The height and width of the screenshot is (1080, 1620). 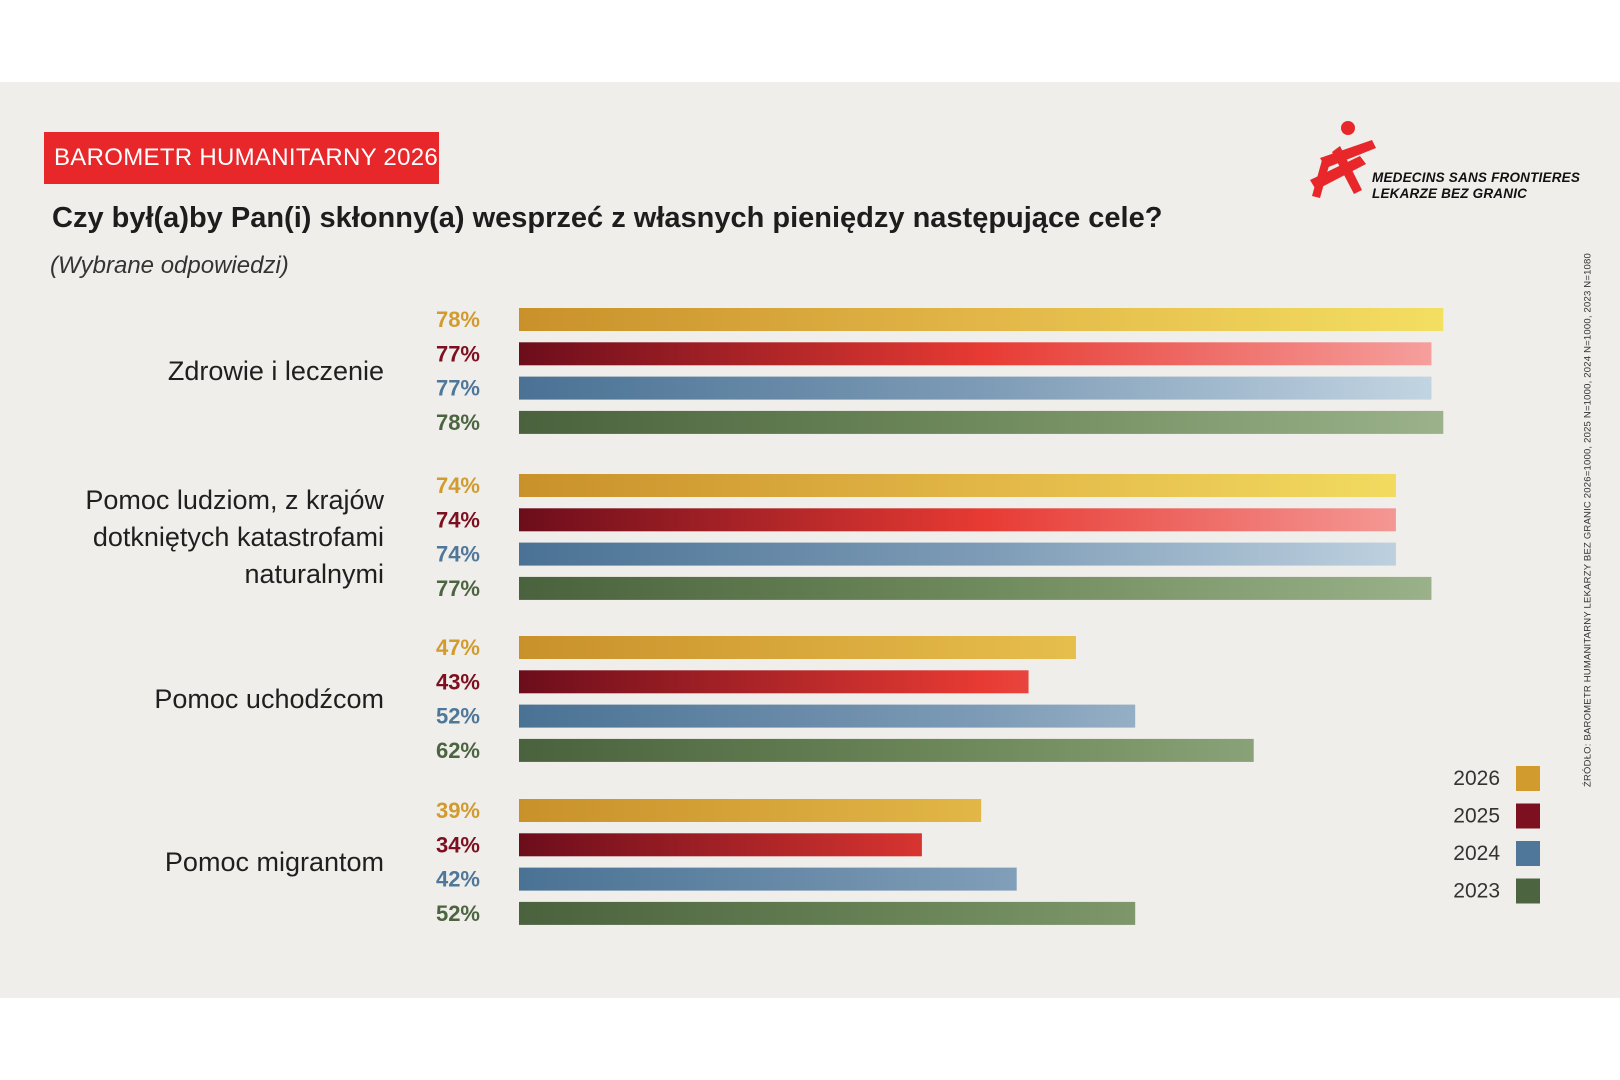 I want to click on msf-running-figure-icon, so click(x=1343, y=159).